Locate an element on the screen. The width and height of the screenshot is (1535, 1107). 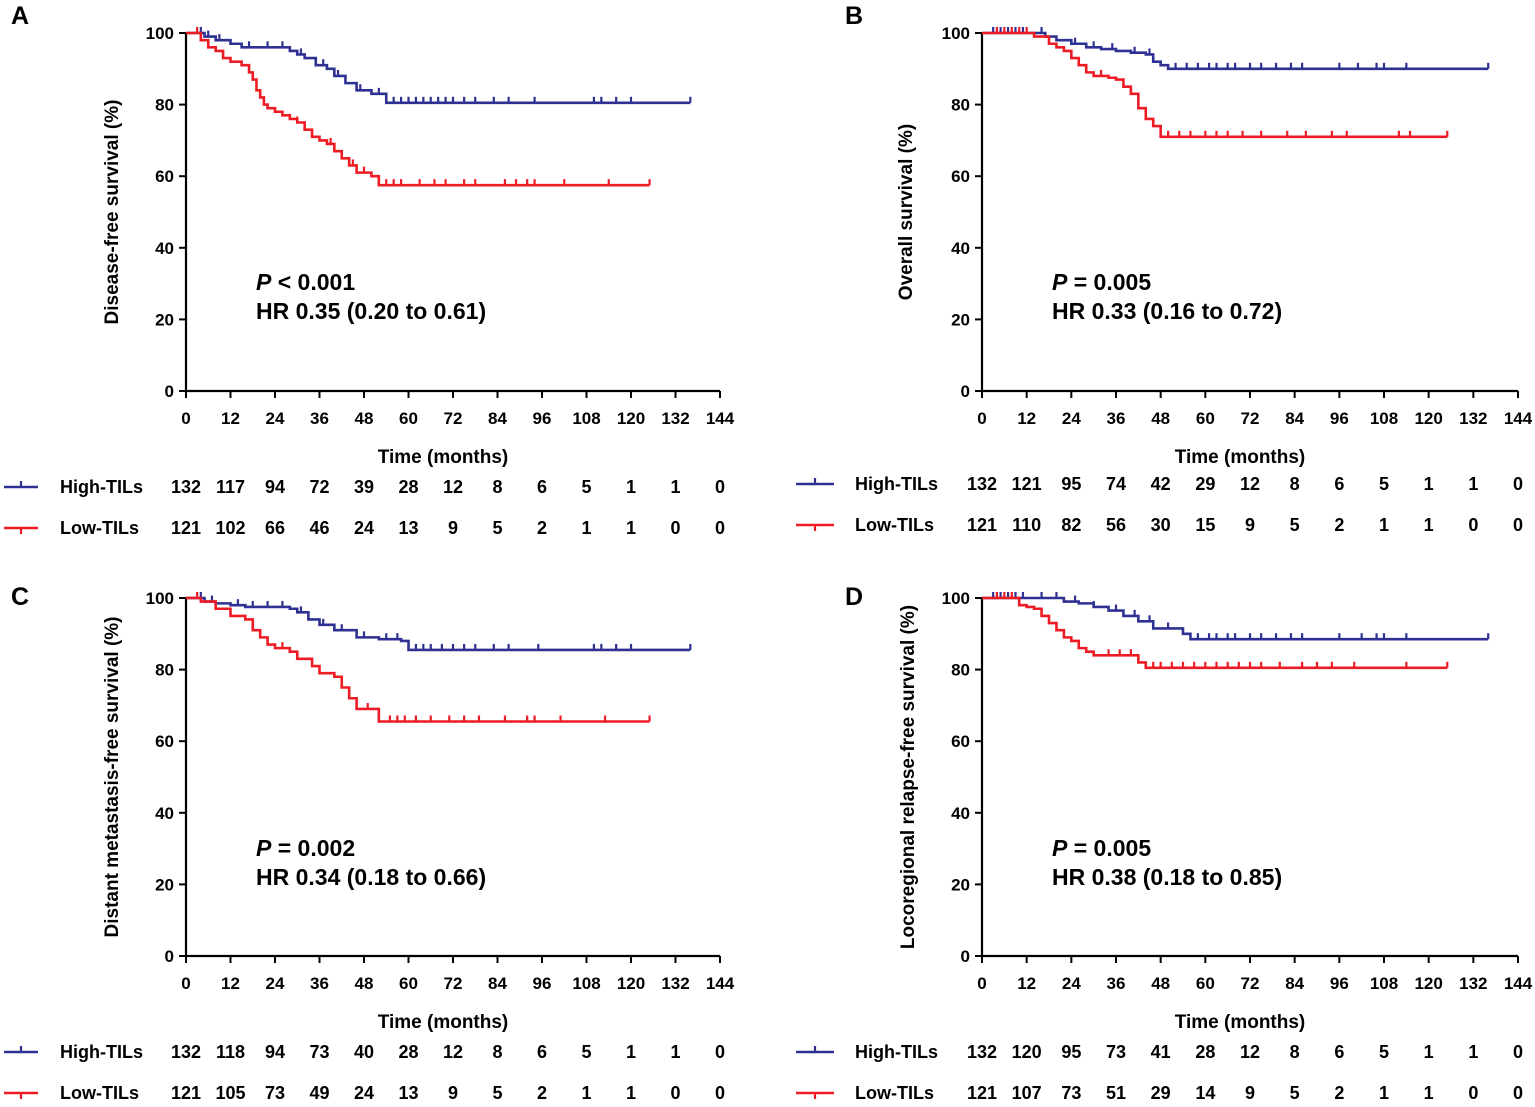
x-tick-label: 132 is located at coordinates (675, 983).